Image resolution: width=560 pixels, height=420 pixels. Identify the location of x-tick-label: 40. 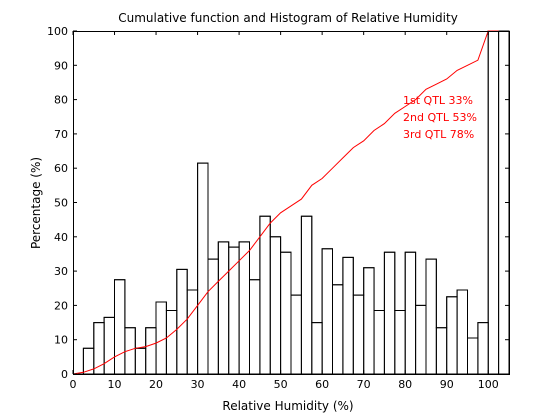
(239, 384).